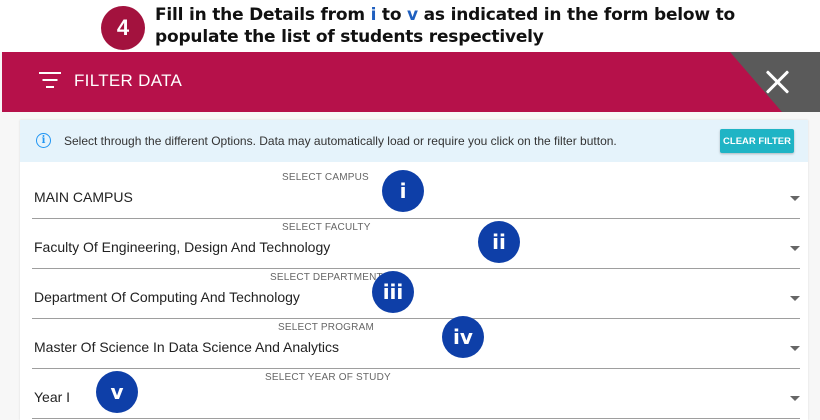 The width and height of the screenshot is (820, 420). Describe the element at coordinates (778, 82) in the screenshot. I see `close-icon` at that location.